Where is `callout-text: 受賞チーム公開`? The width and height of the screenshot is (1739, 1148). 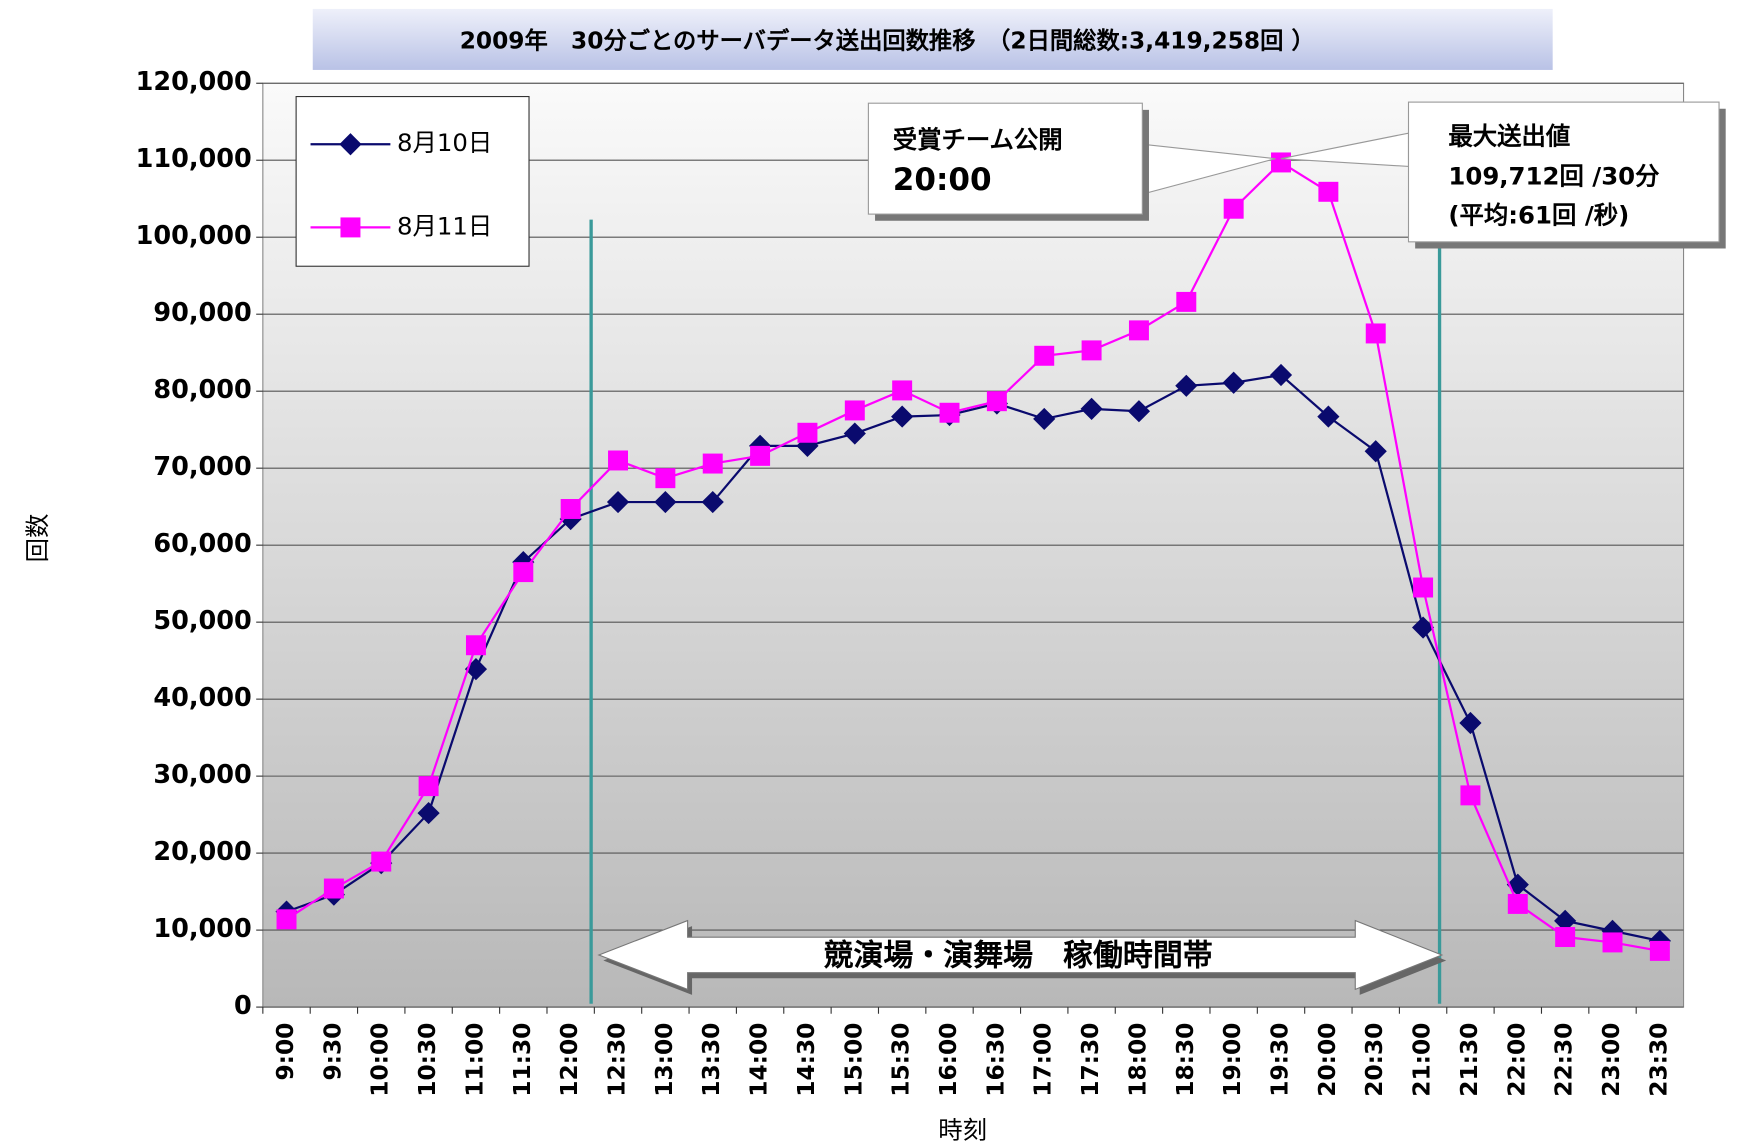 callout-text: 受賞チーム公開 is located at coordinates (978, 139).